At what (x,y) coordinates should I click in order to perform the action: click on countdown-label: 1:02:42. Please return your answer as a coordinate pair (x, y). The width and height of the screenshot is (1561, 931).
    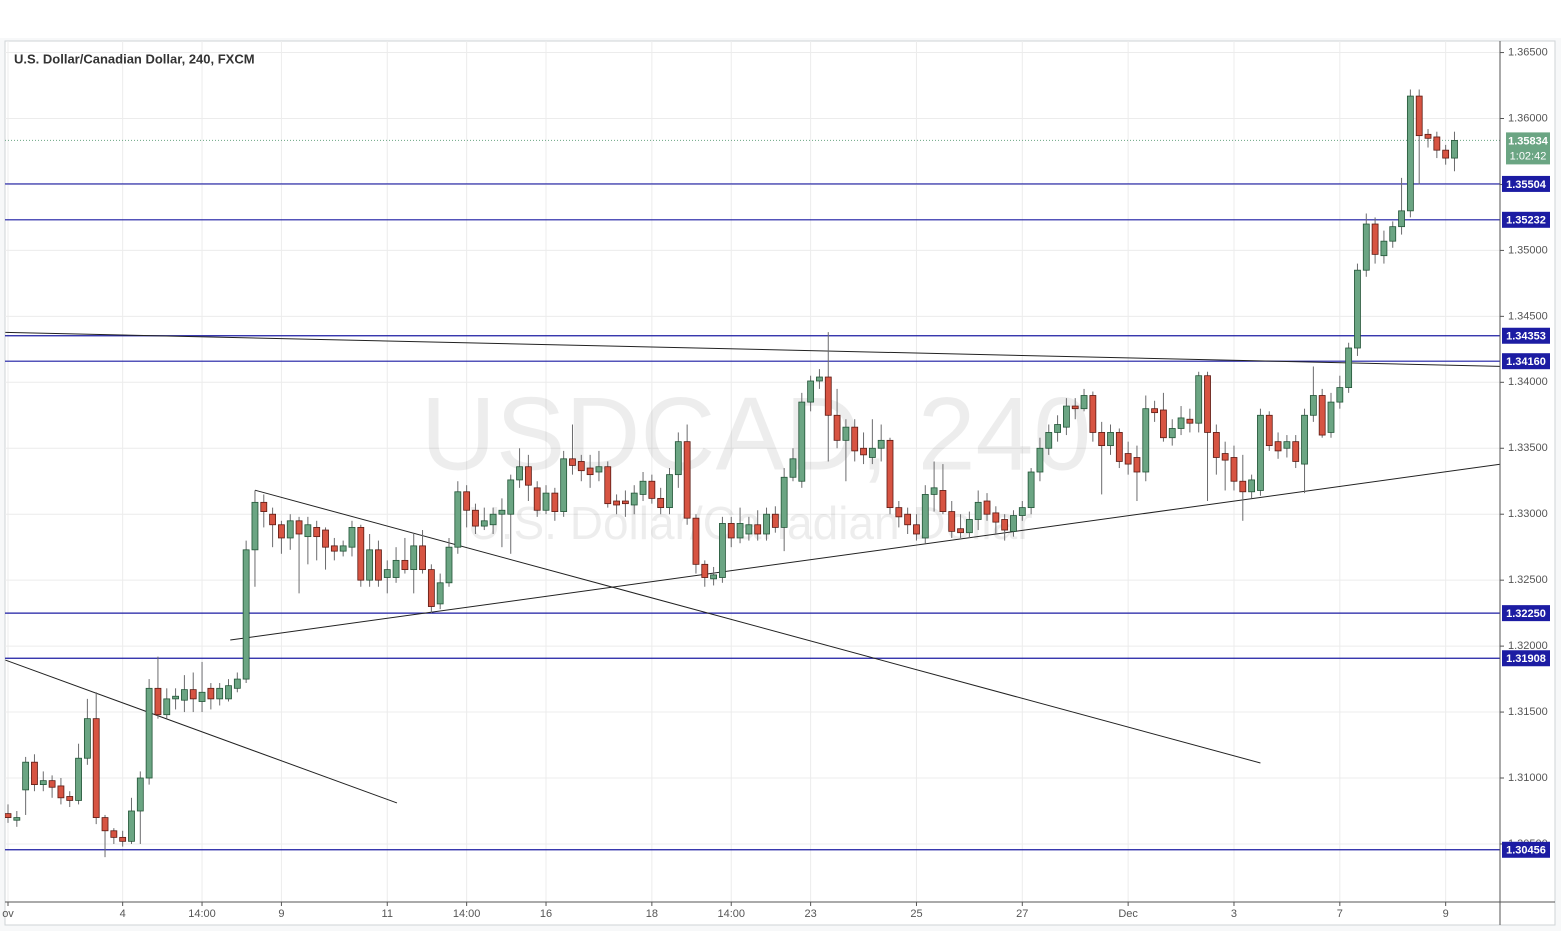
    Looking at the image, I should click on (1528, 156).